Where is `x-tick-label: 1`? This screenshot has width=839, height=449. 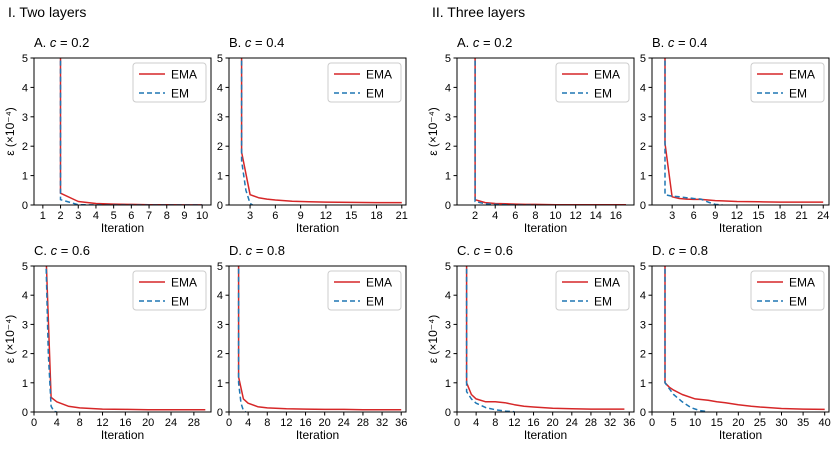 x-tick-label: 1 is located at coordinates (43, 216).